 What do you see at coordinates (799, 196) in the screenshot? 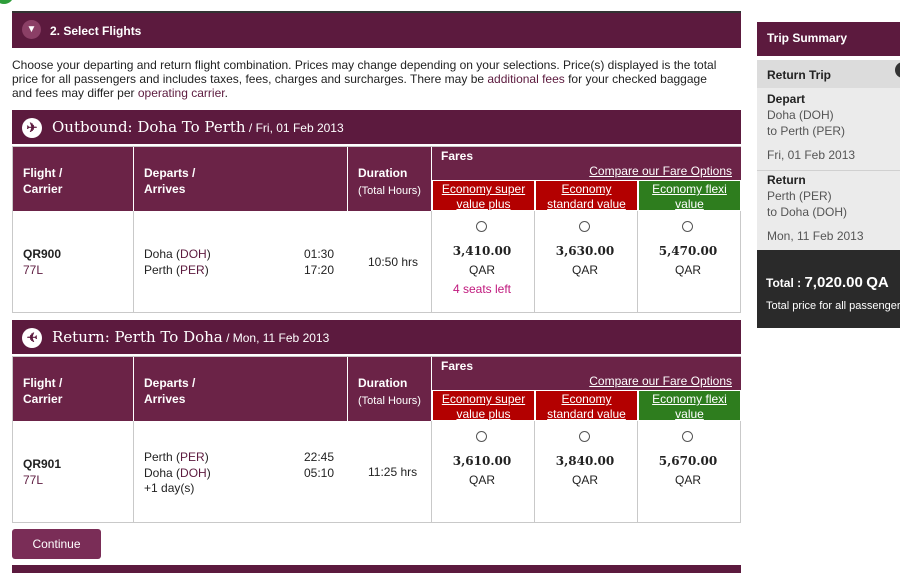
I see `return-from: Perth (PER)` at bounding box center [799, 196].